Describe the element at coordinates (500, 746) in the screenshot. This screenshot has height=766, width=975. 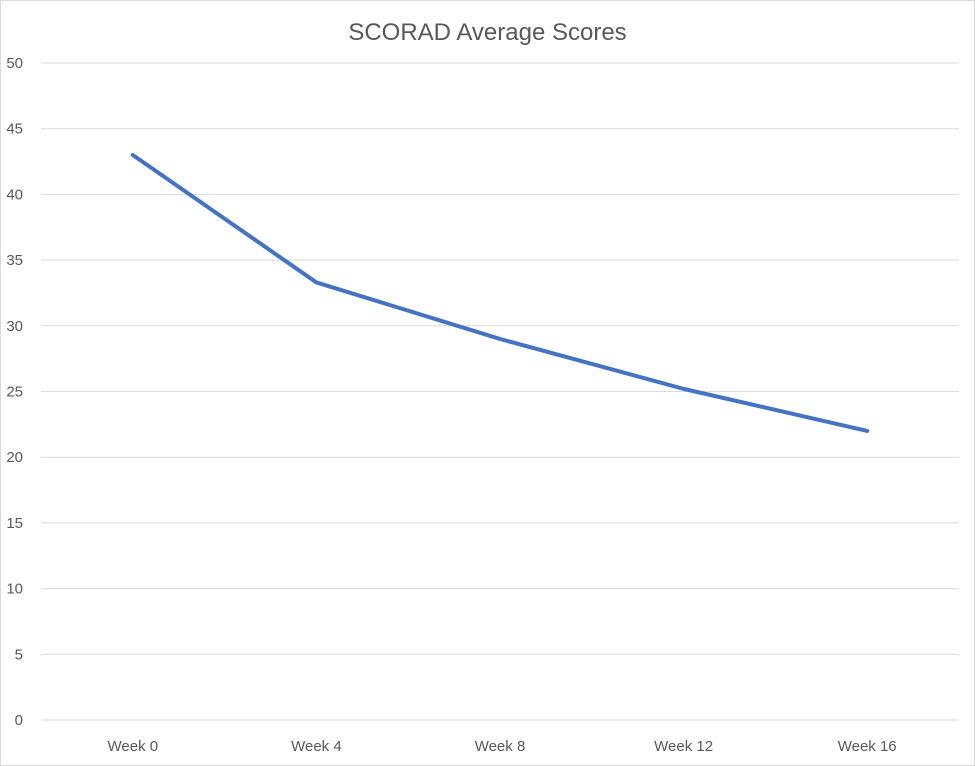
I see `x-tick-label-2: Week 8` at that location.